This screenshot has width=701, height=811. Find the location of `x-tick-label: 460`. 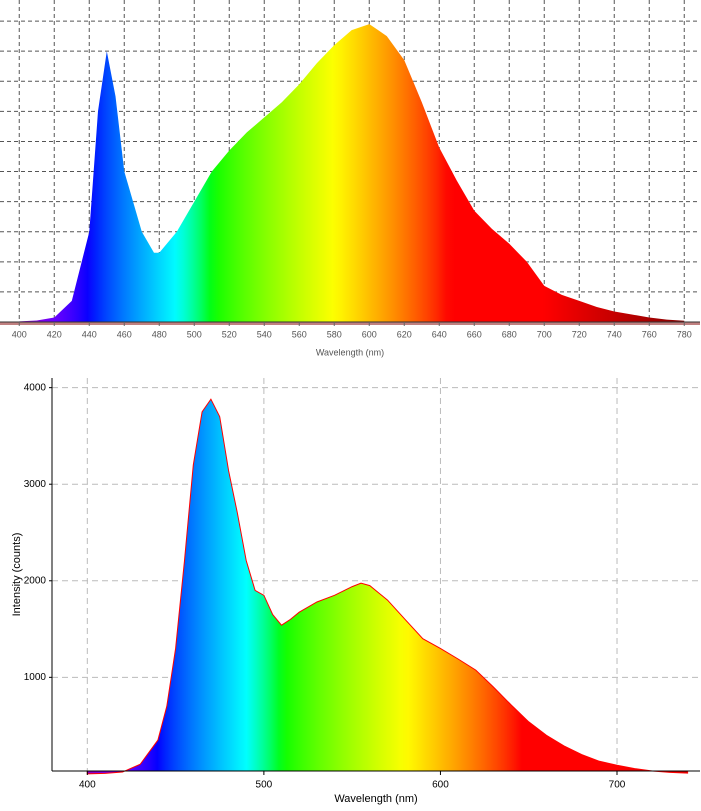

x-tick-label: 460 is located at coordinates (124, 334).